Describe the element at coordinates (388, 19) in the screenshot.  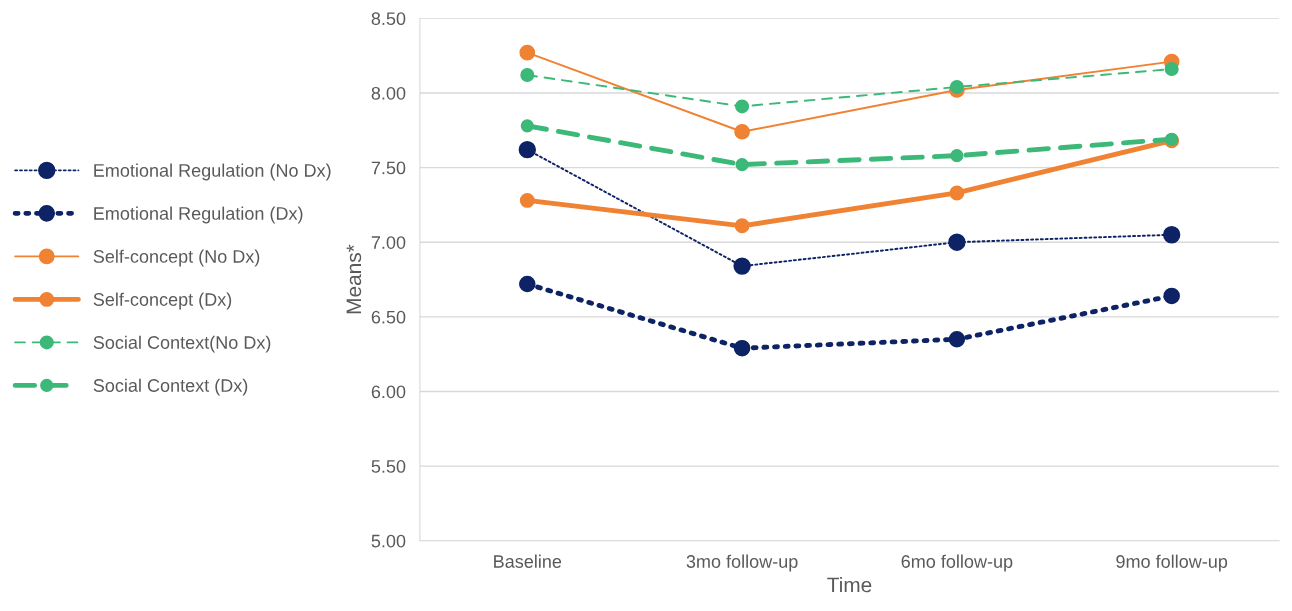
I see `y-tick-label: 8.50` at that location.